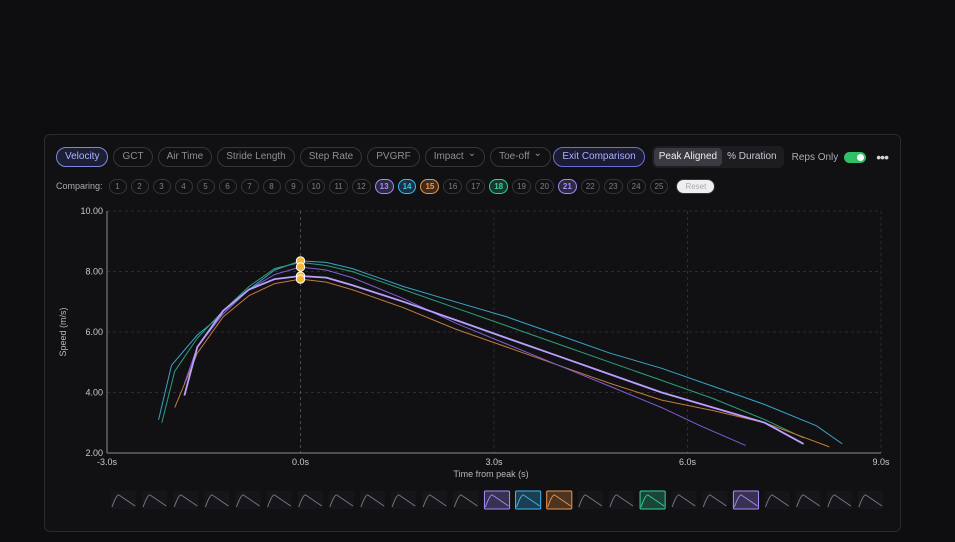 This screenshot has width=955, height=542. I want to click on metric-tab-toe-off: Toe-off, so click(520, 157).